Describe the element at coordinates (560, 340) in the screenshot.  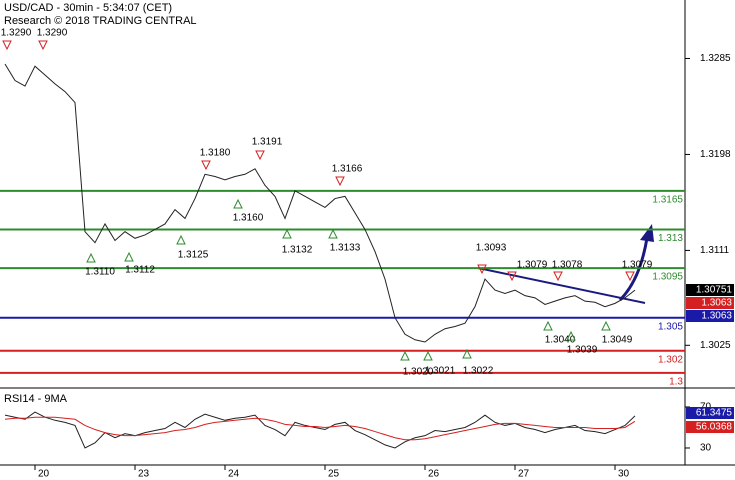
I see `pivot-label: 1.3040` at that location.